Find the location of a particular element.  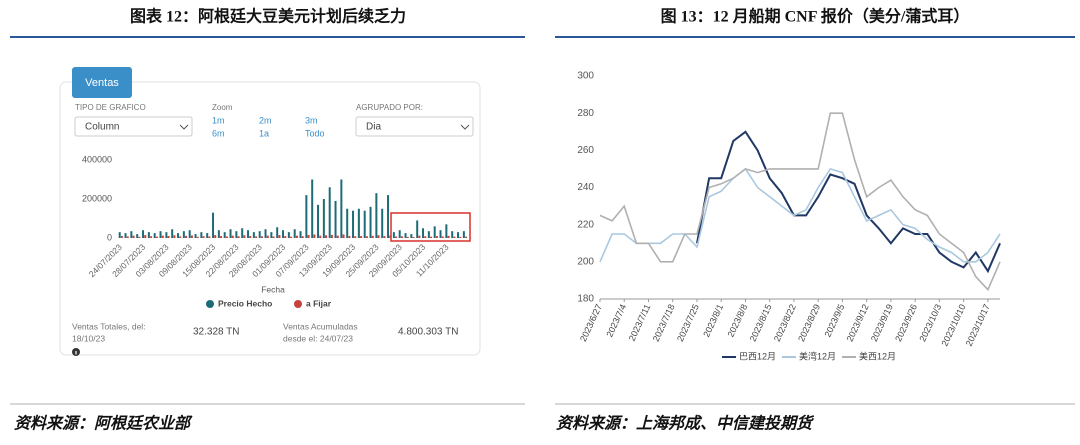

y-tick-label: 240 is located at coordinates (585, 187).